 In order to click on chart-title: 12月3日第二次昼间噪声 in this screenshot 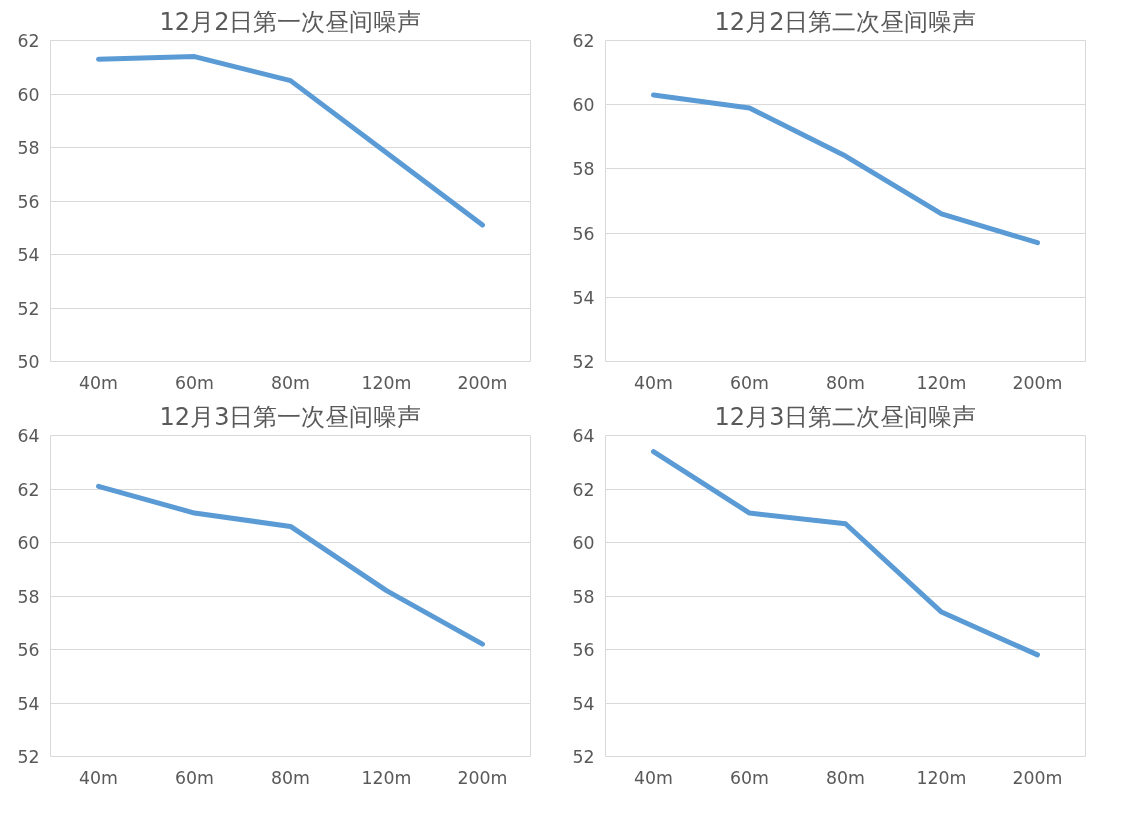, I will do `click(845, 416)`.